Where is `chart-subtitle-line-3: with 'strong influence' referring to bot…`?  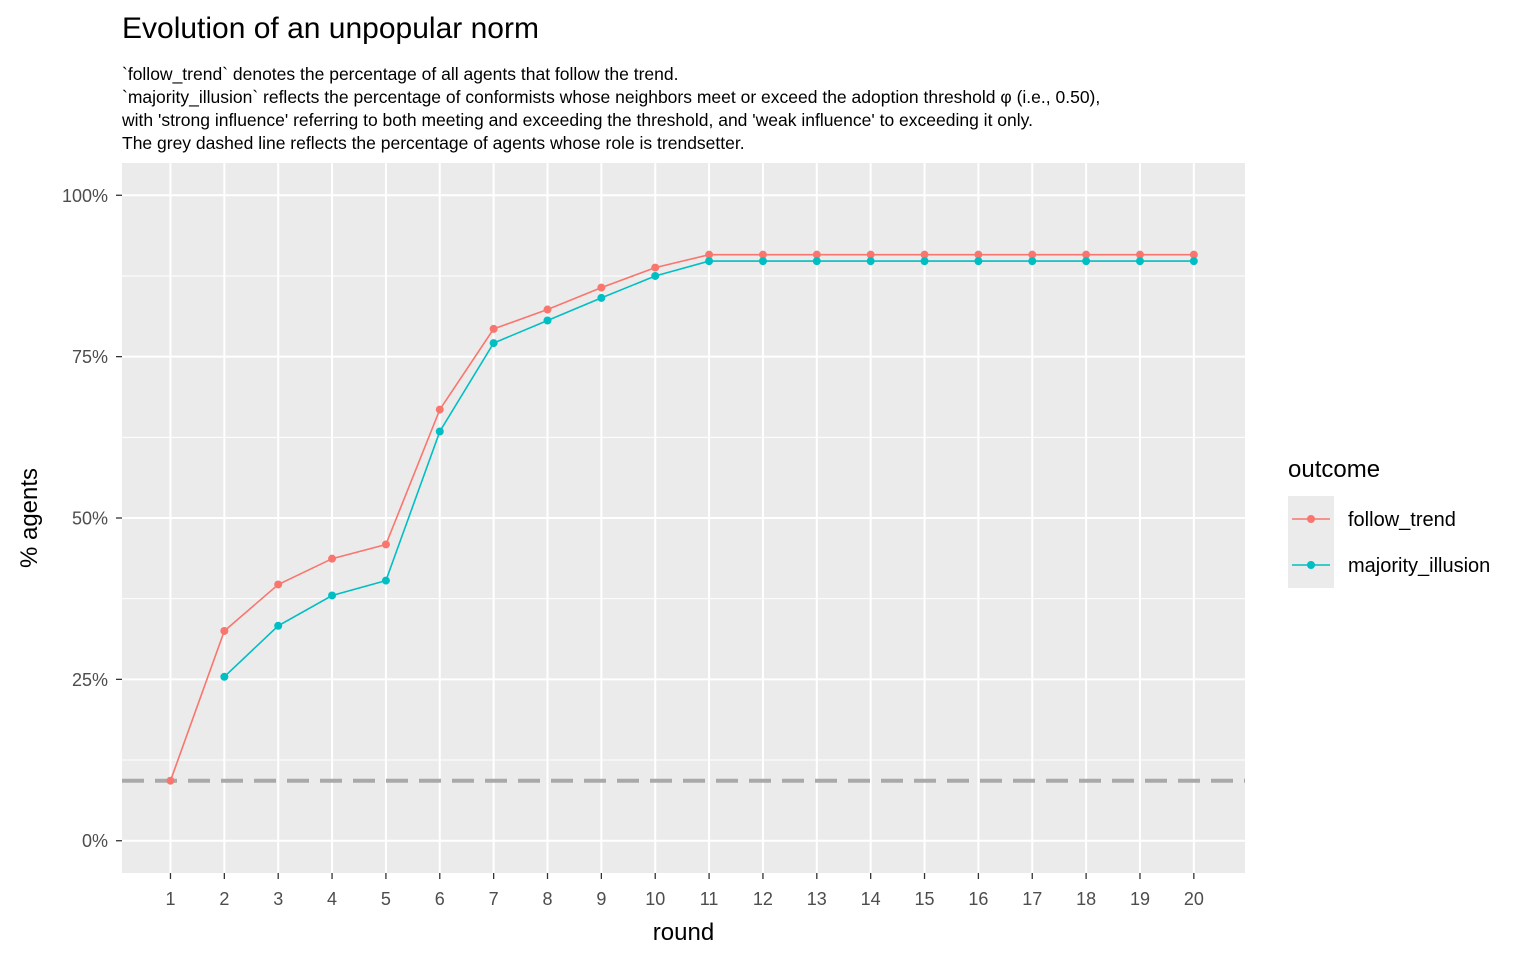
chart-subtitle-line-3: with 'strong influence' referring to bot… is located at coordinates (577, 120).